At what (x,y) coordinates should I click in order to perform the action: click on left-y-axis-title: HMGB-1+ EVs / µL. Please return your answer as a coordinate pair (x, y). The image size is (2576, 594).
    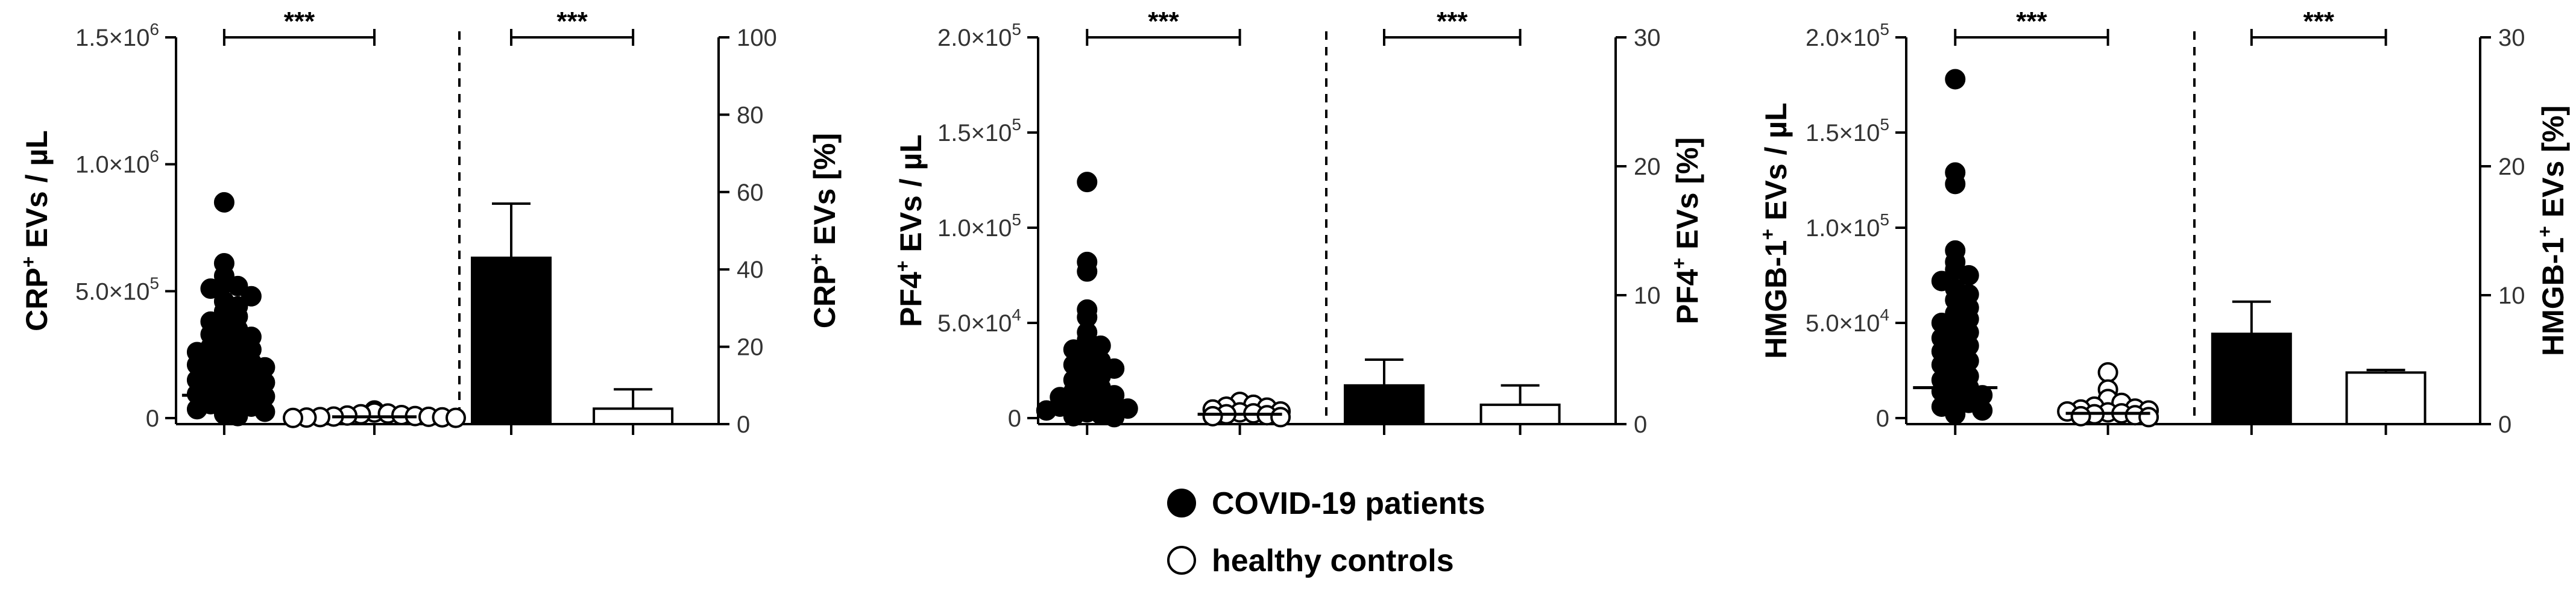
    Looking at the image, I should click on (1775, 230).